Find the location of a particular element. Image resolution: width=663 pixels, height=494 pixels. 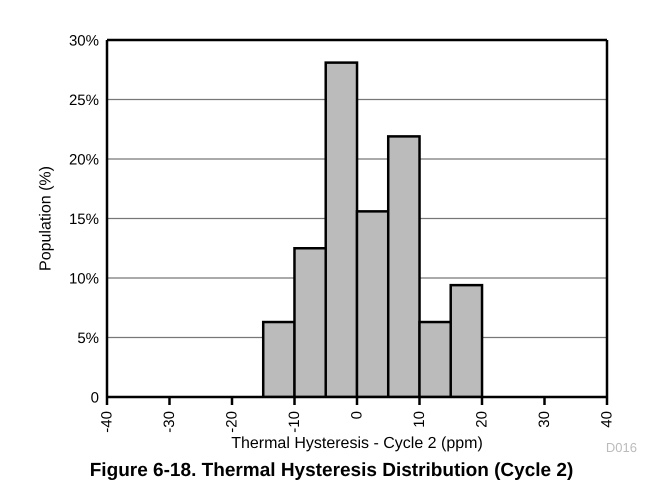

text: D016 is located at coordinates (621, 447).